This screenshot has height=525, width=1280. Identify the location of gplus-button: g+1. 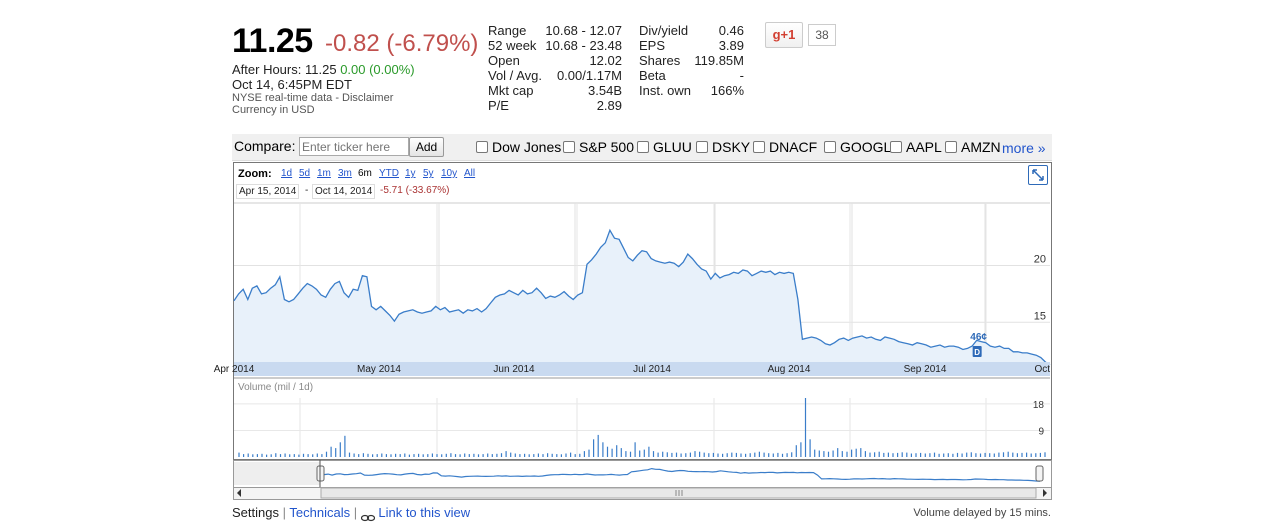
(784, 35).